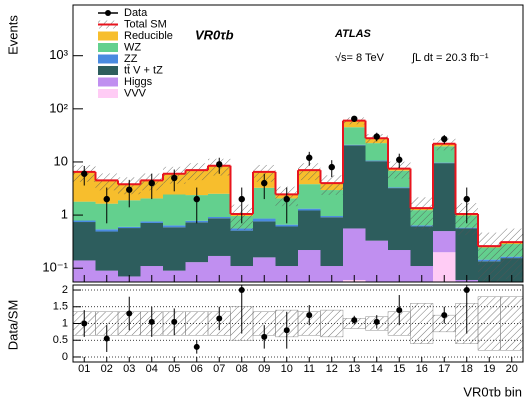 The width and height of the screenshot is (525, 401). What do you see at coordinates (197, 369) in the screenshot?
I see `x-tick-label: 06` at bounding box center [197, 369].